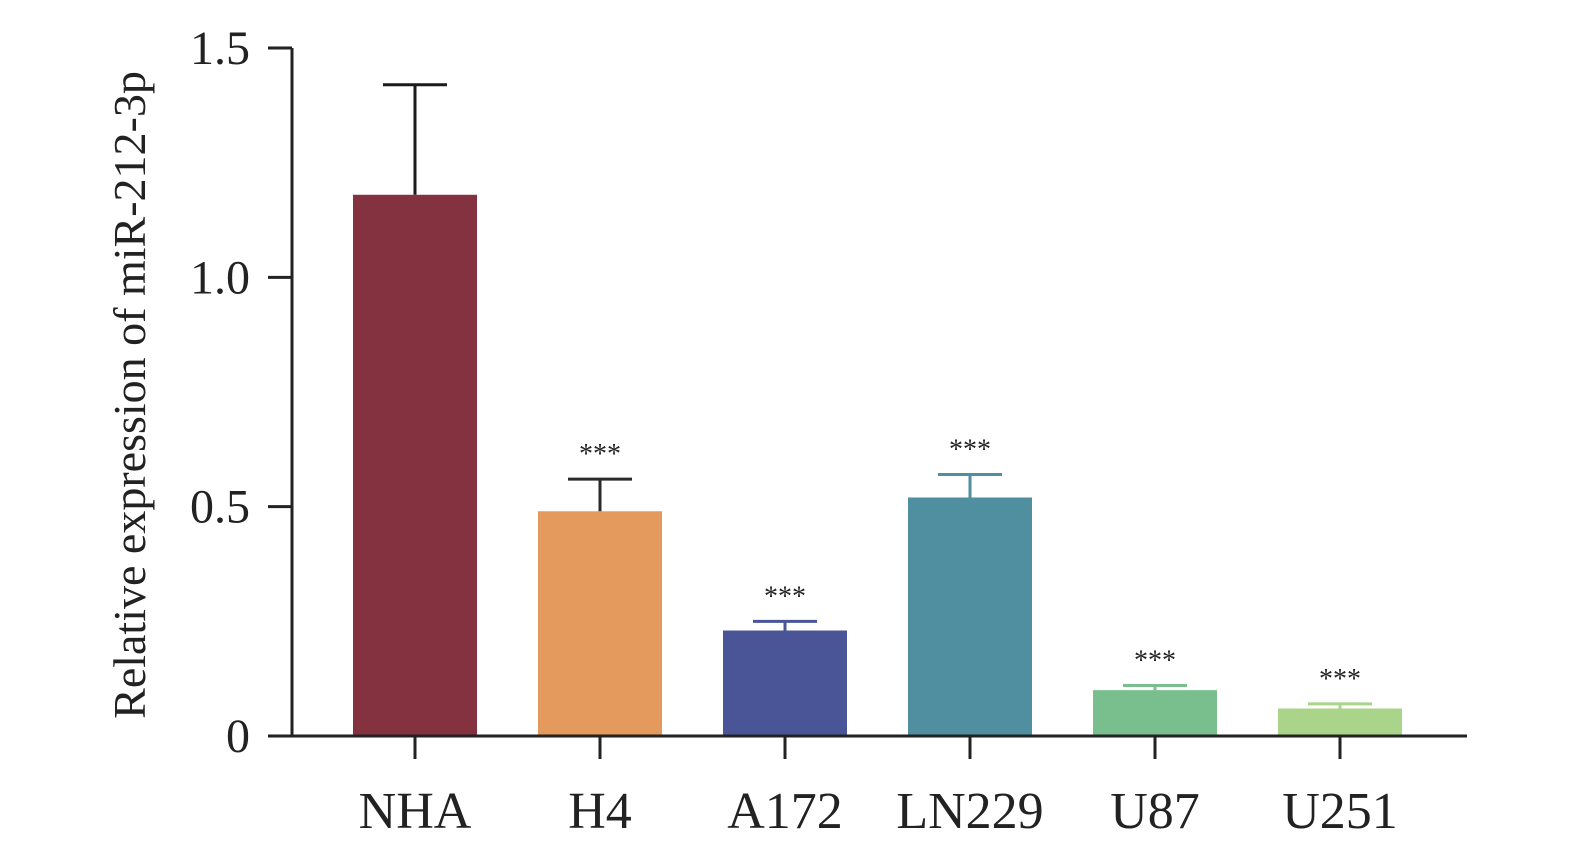  I want to click on y-tick-label: 1.0, so click(220, 277).